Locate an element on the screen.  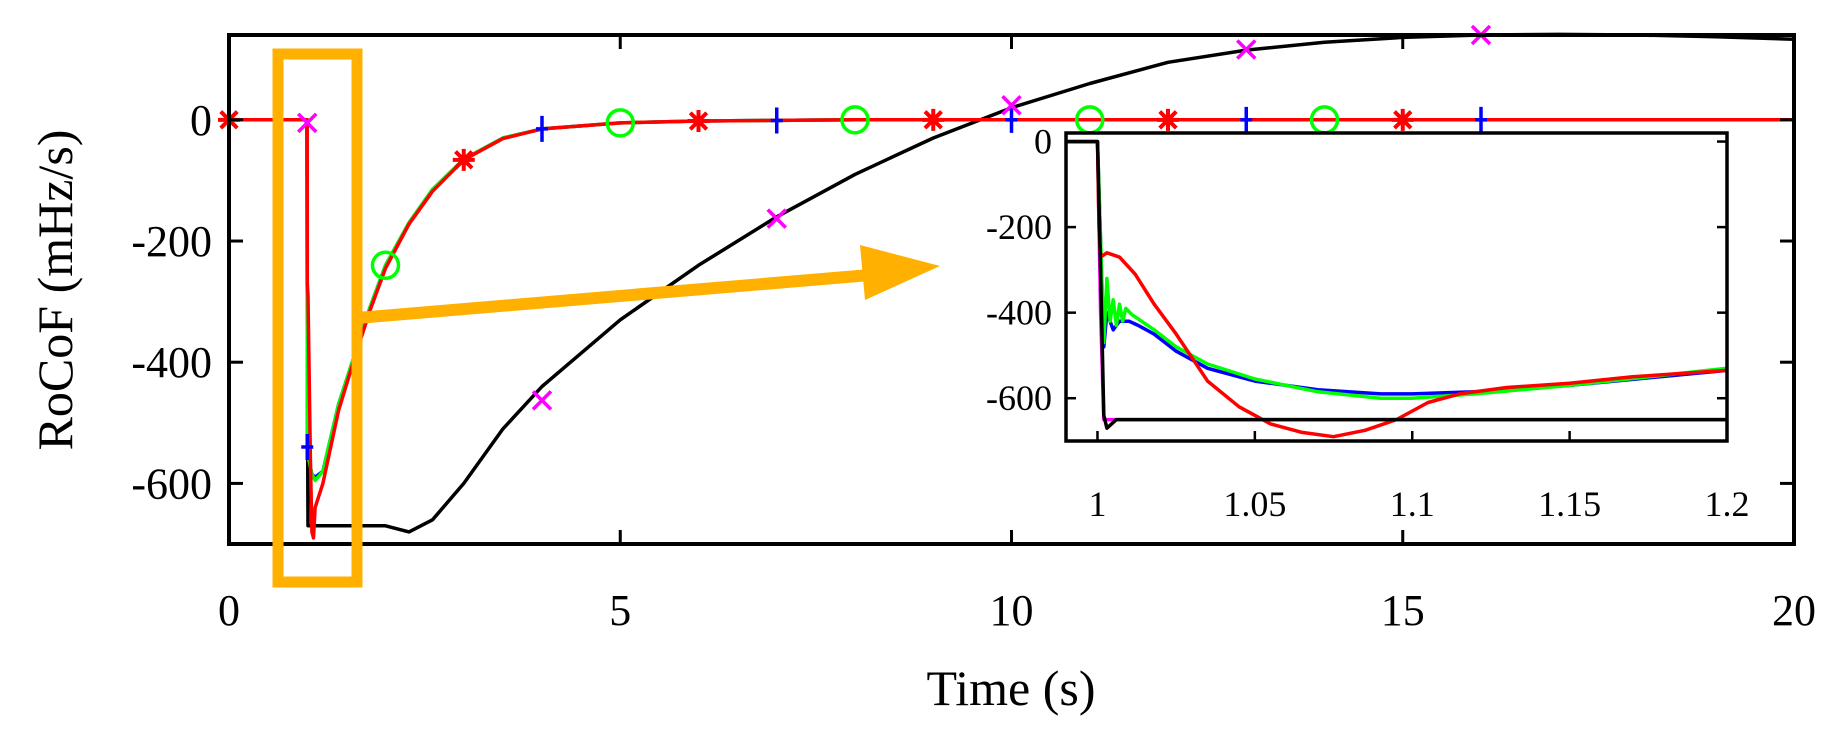
zoom-arrow-head is located at coordinates (900, 272).